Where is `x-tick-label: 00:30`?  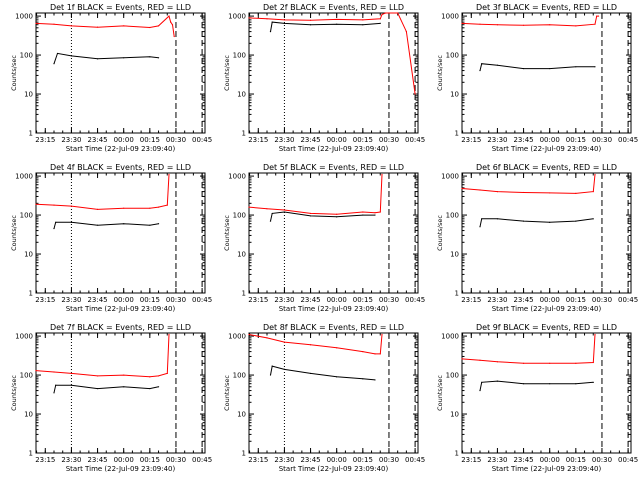
x-tick-label: 00:30 is located at coordinates (389, 300).